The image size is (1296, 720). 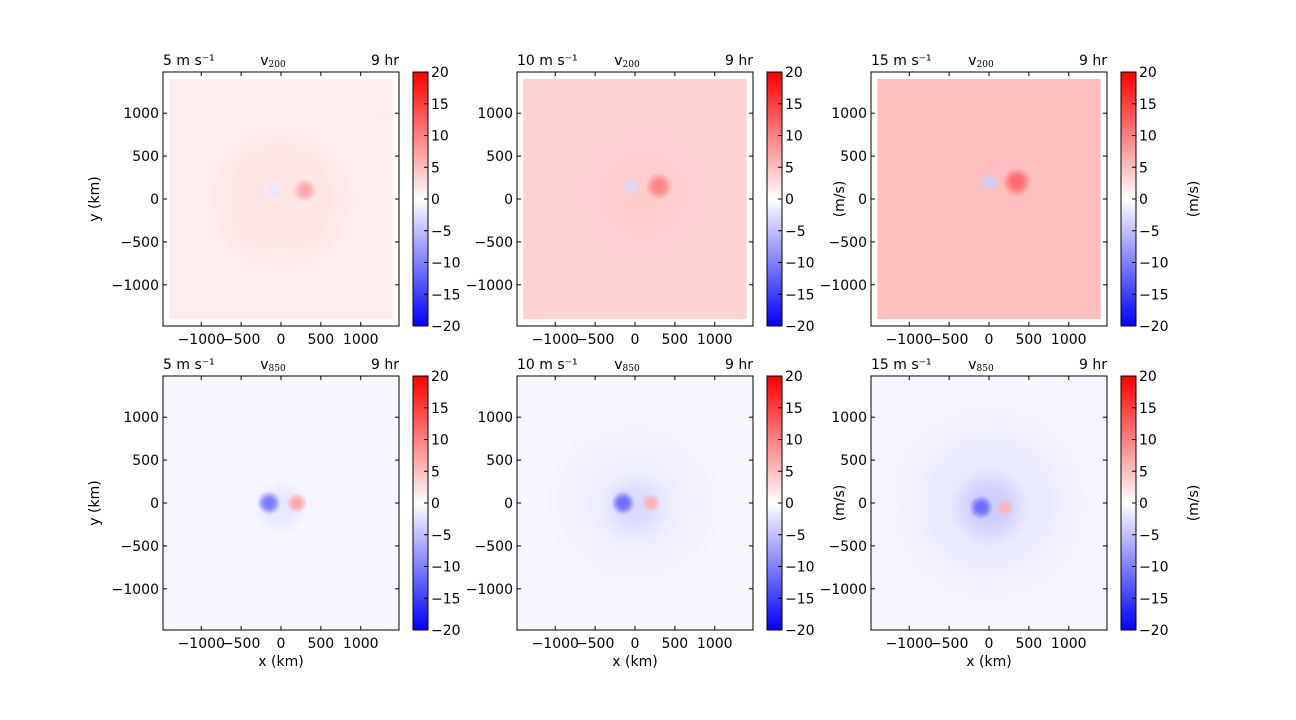 I want to click on panel-title-sub: 850, so click(x=631, y=369).